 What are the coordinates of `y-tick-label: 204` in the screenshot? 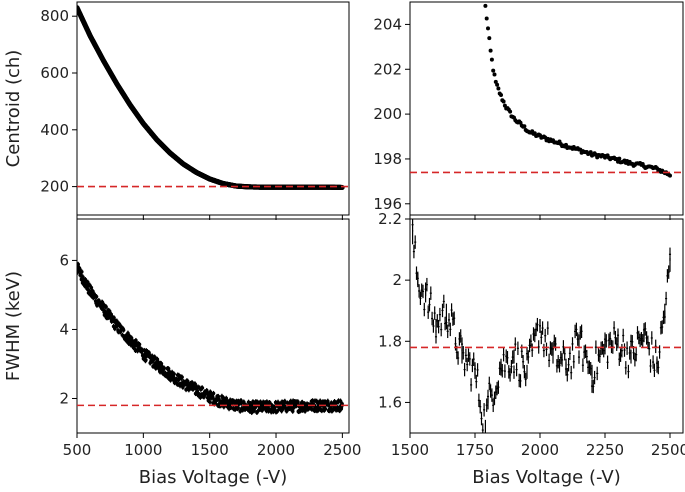 It's located at (387, 24).